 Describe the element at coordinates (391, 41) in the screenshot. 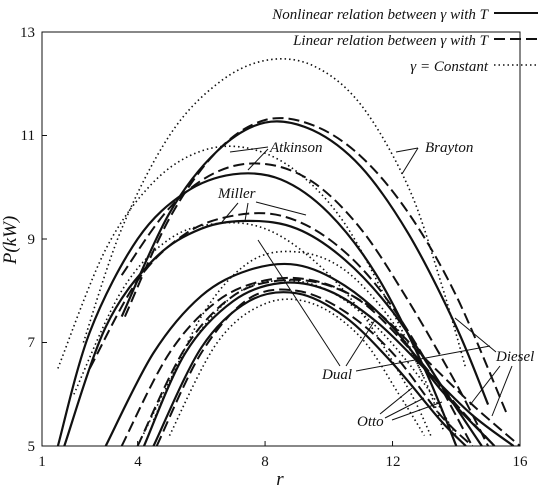

I see `legend-label-linear: Linear relation between γ with T` at that location.